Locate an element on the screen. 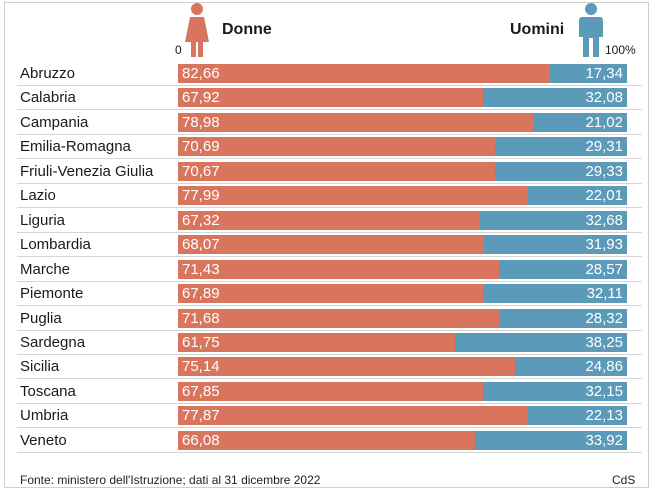 This screenshot has height=492, width=653. bar-row: Puglia 71,68 28,32 is located at coordinates (326, 319).